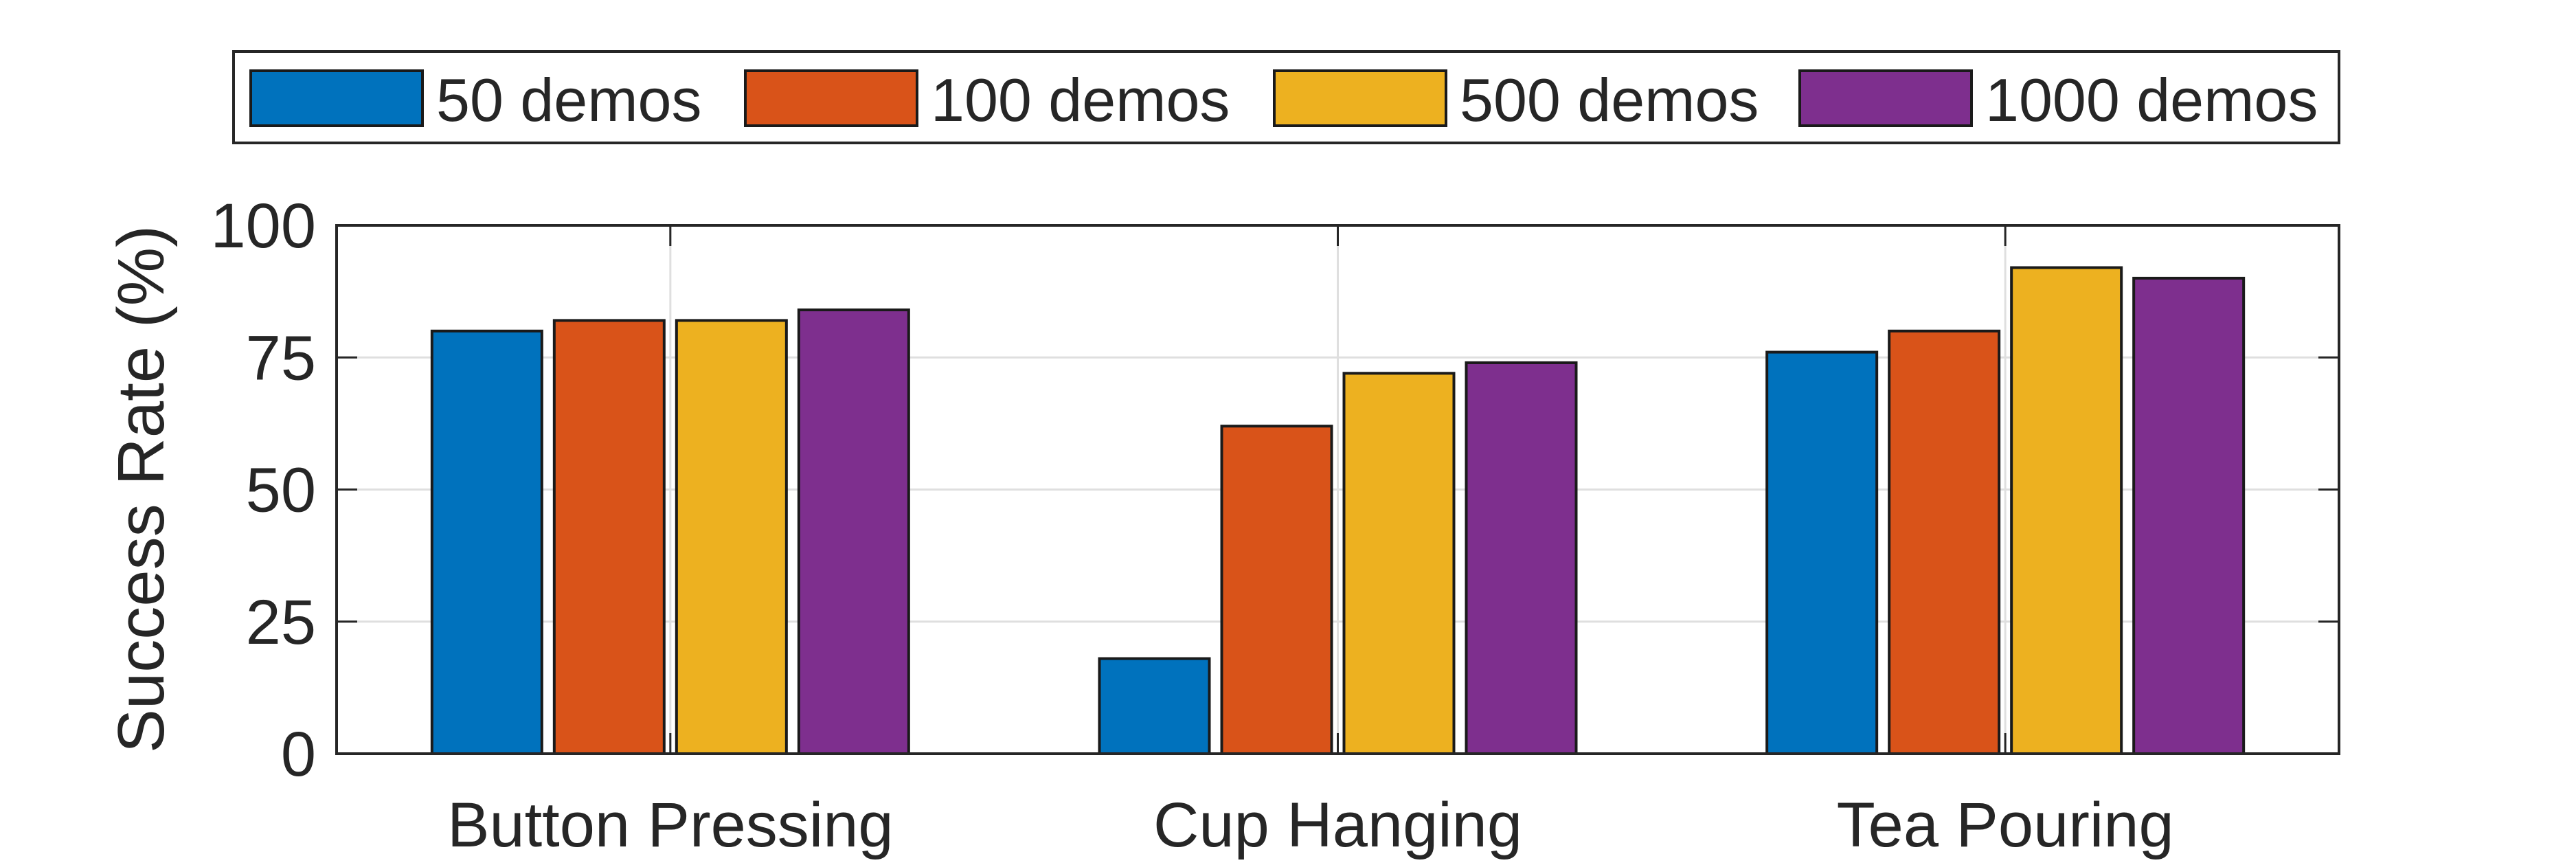 This screenshot has height=865, width=2576. I want to click on y-axis-label: Success Rate (%), so click(141, 489).